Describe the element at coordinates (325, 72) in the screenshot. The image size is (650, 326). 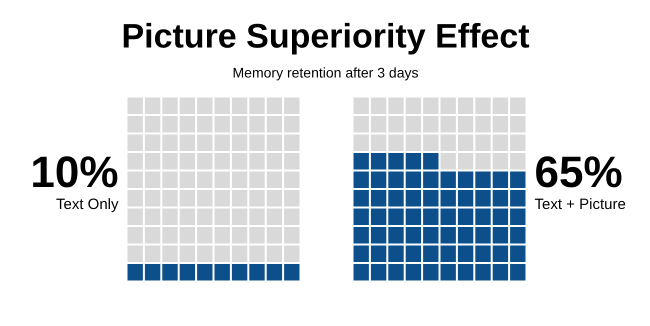
I see `text: Memory retention after 3 days` at that location.